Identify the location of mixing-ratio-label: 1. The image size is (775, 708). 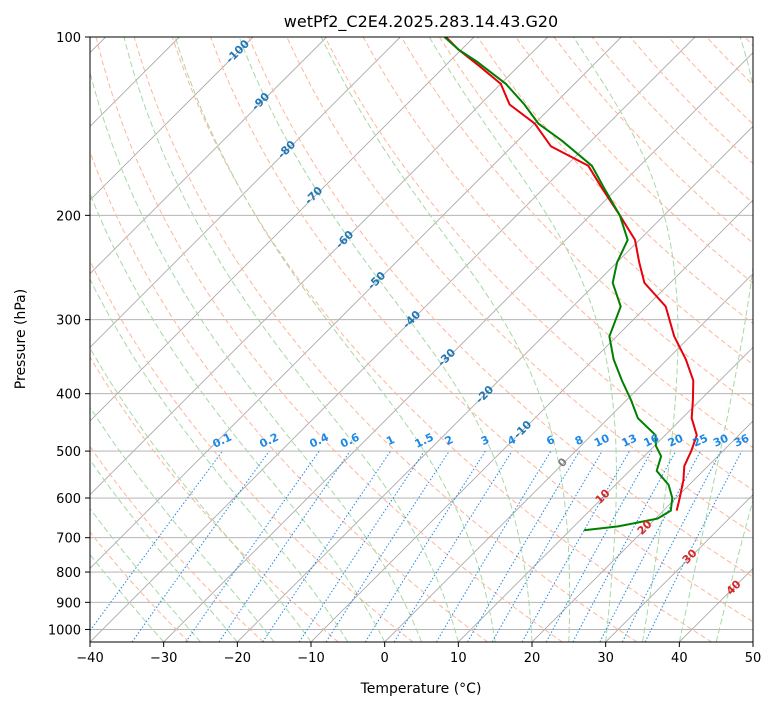
(390, 440).